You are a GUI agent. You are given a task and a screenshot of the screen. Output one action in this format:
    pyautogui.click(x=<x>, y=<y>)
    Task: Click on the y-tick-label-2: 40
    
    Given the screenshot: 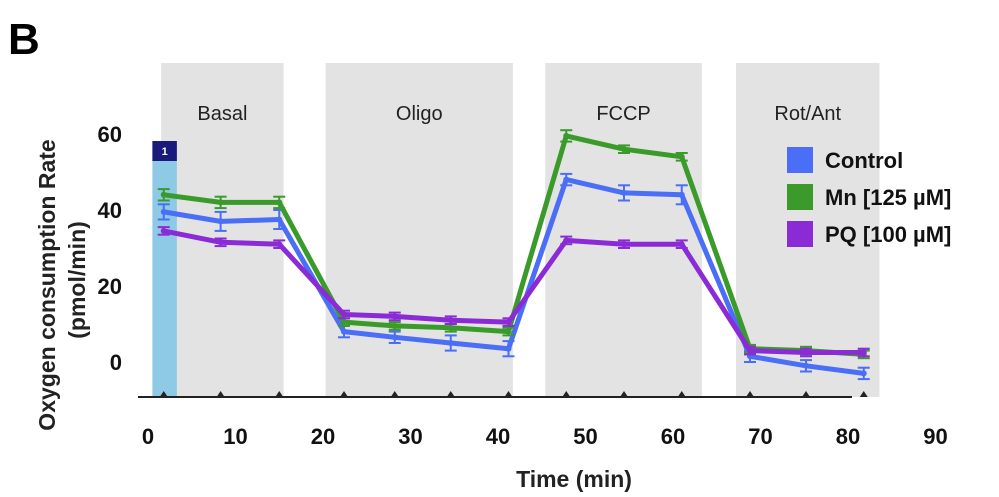 What is the action you would take?
    pyautogui.click(x=110, y=210)
    